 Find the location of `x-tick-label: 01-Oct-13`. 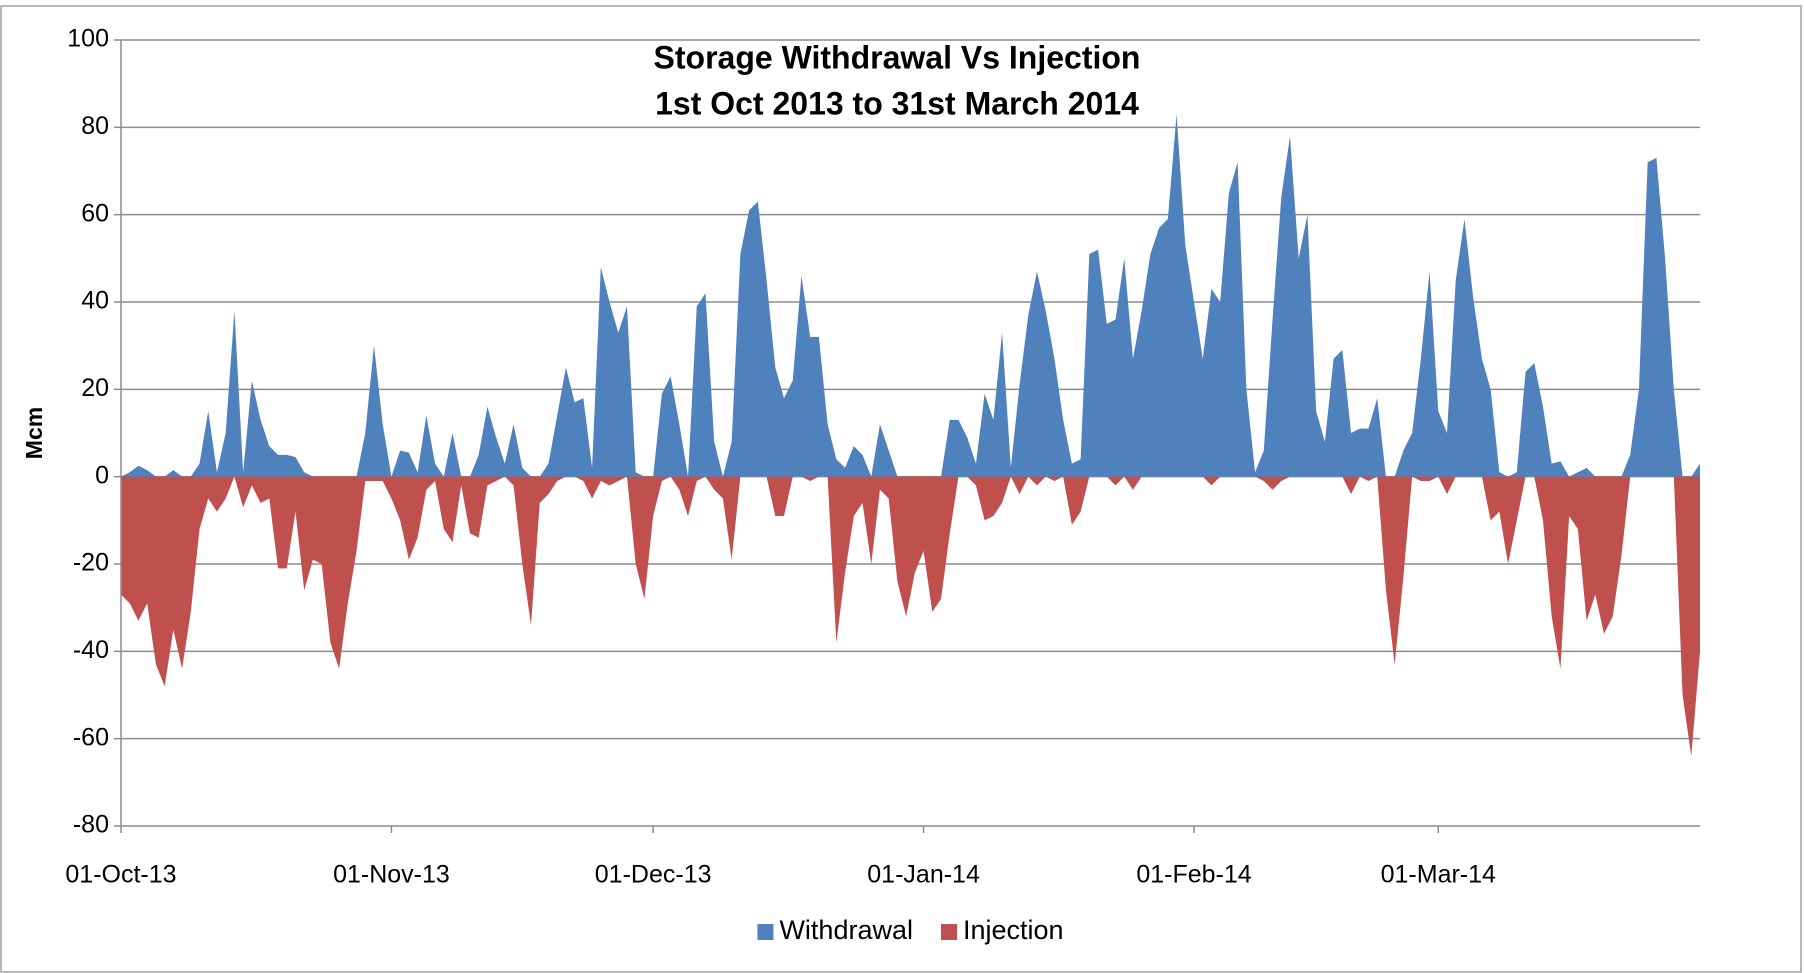

x-tick-label: 01-Oct-13 is located at coordinates (120, 875).